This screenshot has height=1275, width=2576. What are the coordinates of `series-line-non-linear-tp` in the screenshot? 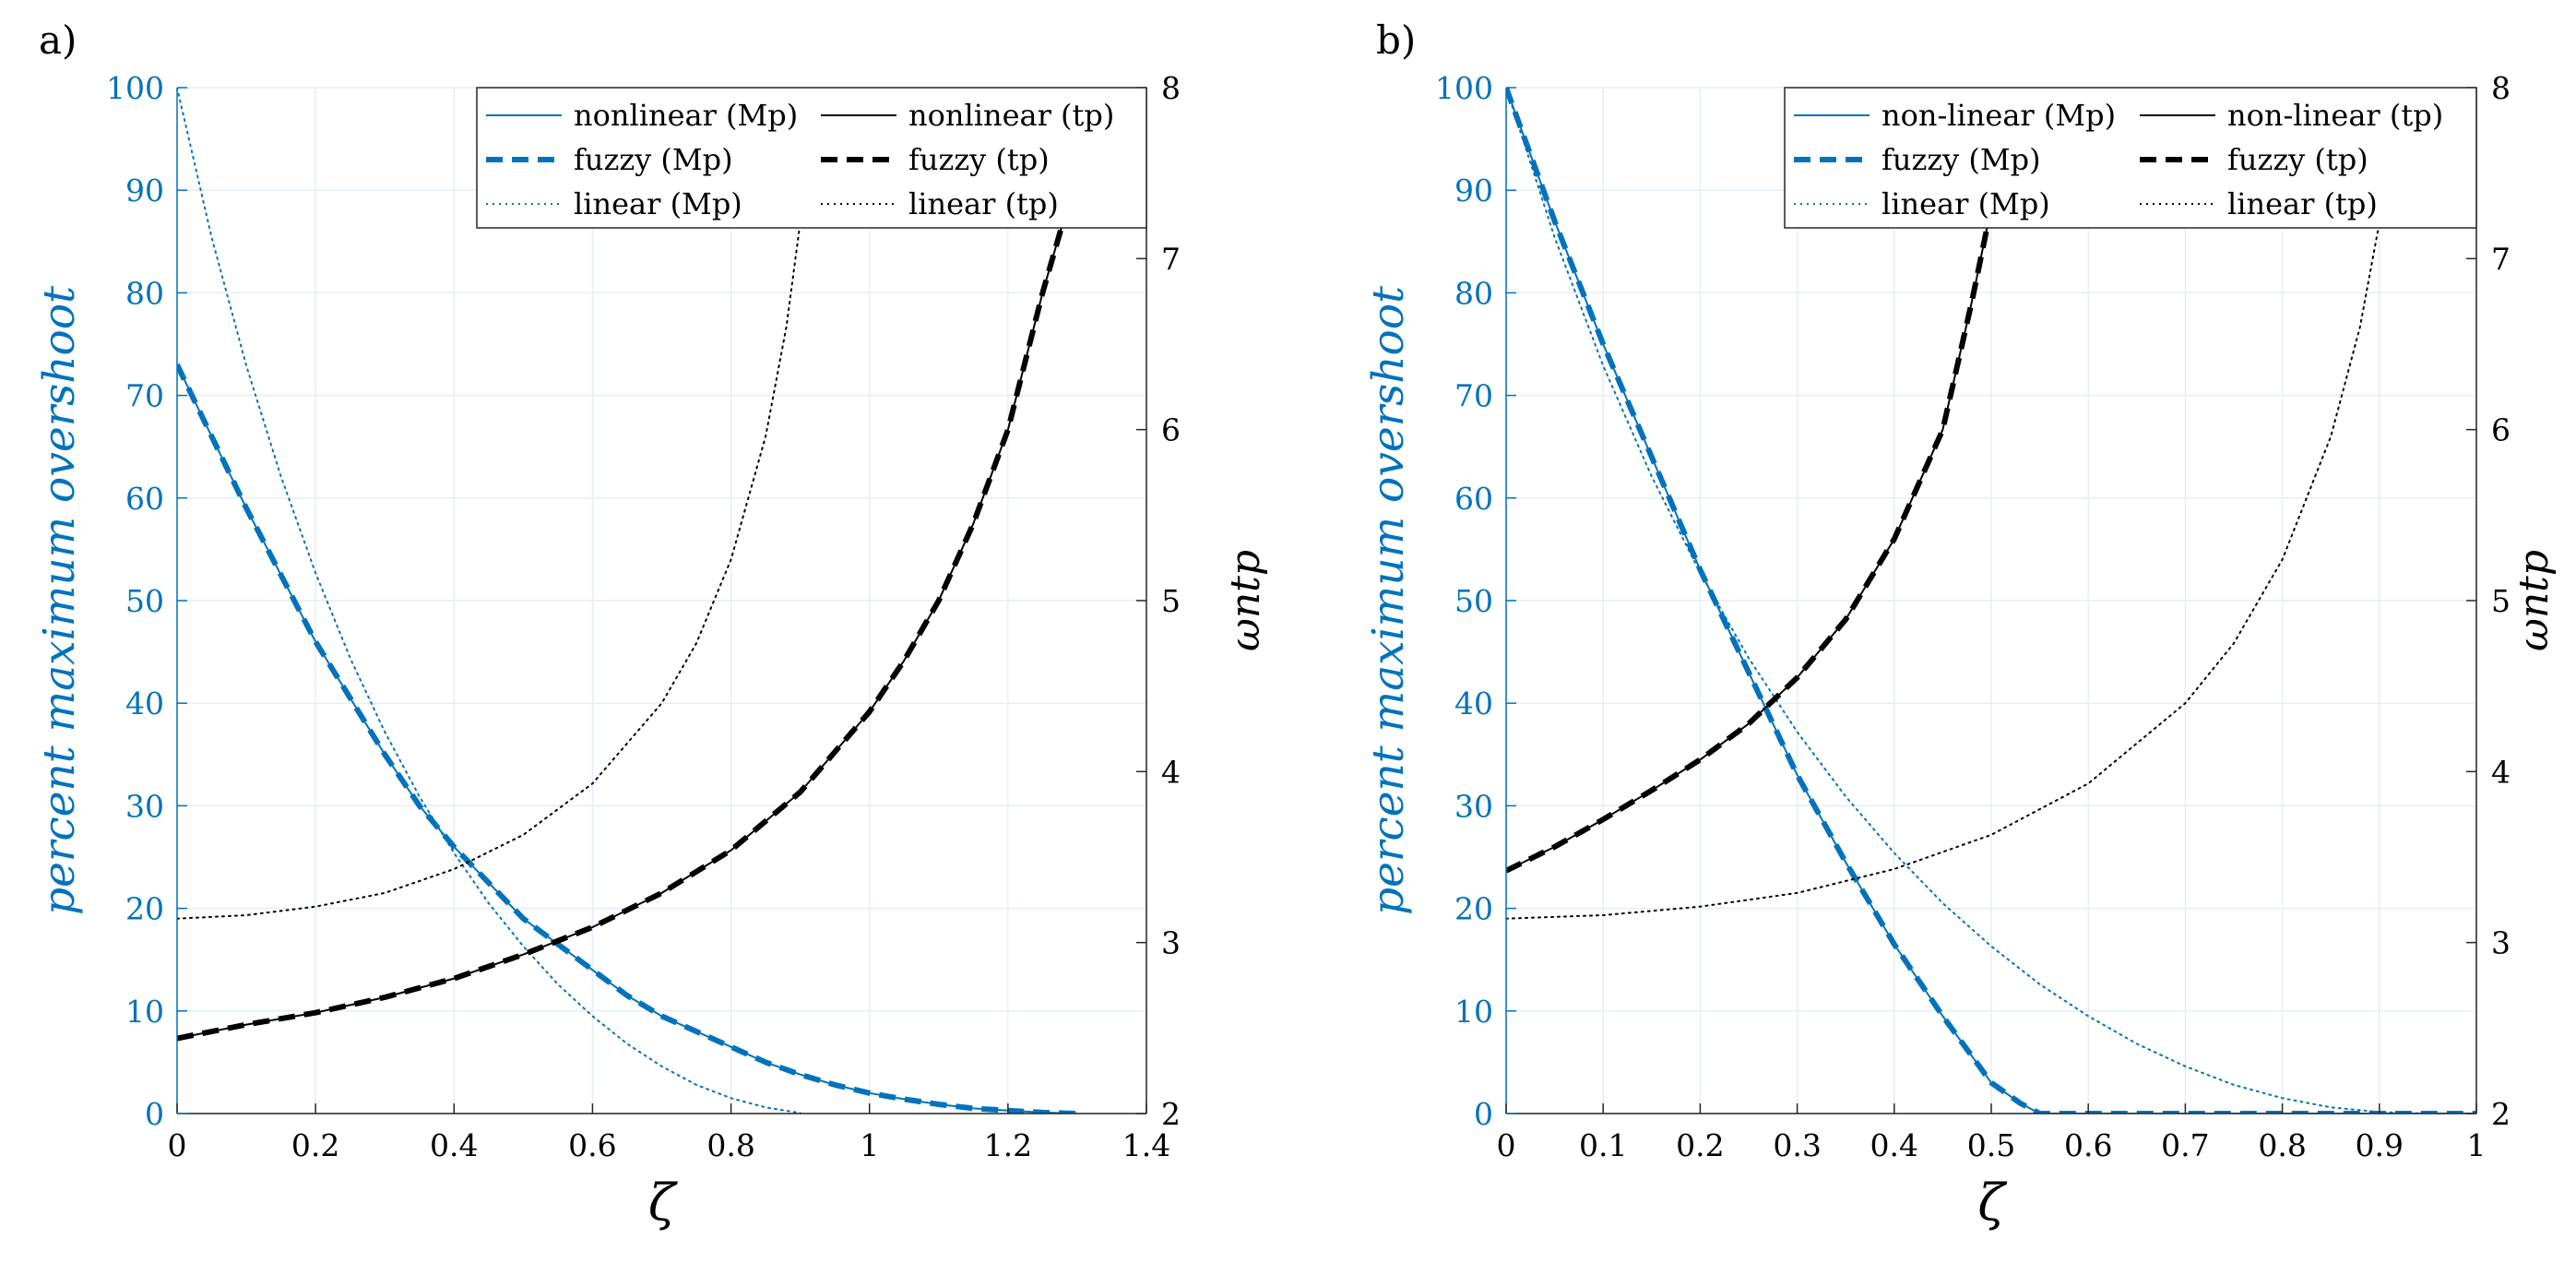 It's located at (1749, 539).